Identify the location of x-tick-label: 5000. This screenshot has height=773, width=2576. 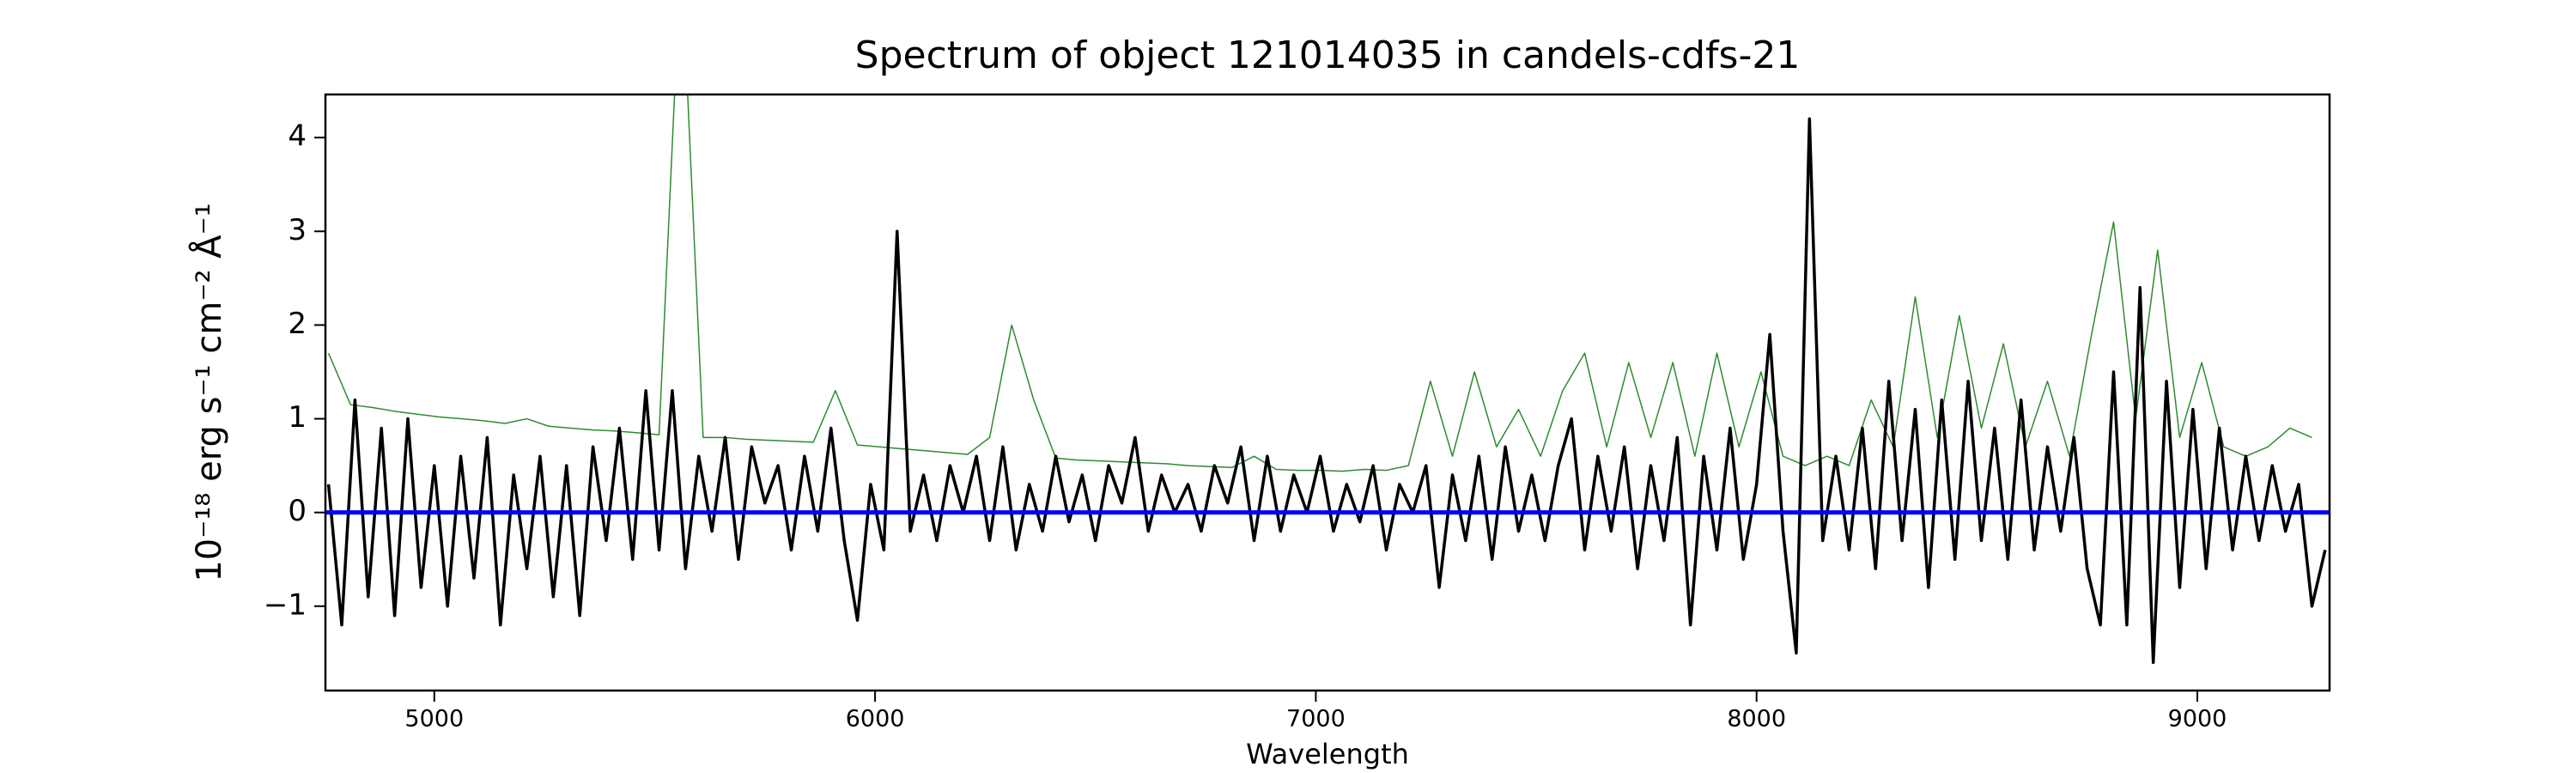
(434, 719).